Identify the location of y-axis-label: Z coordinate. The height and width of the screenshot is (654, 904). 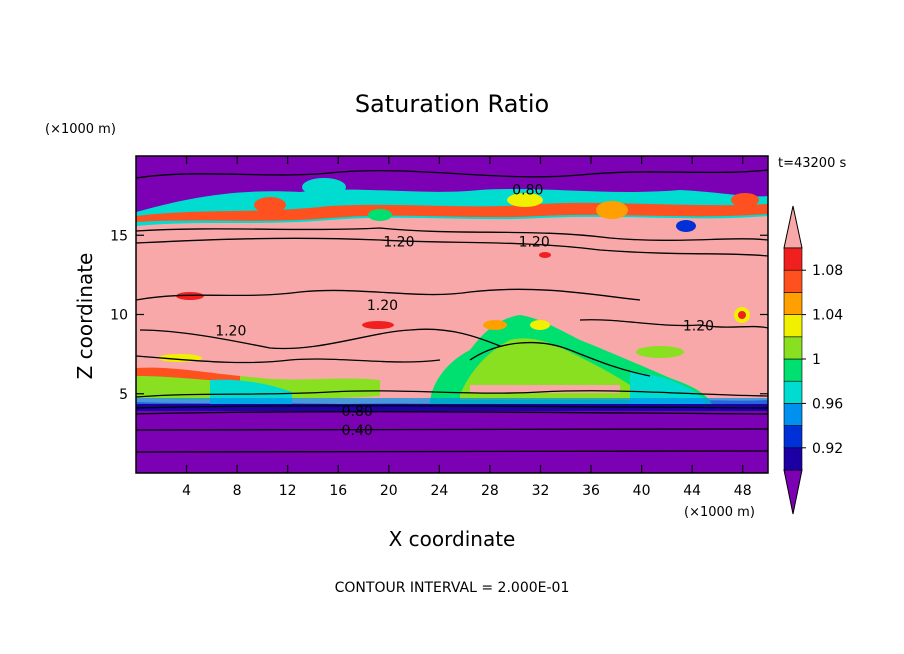
(85, 316).